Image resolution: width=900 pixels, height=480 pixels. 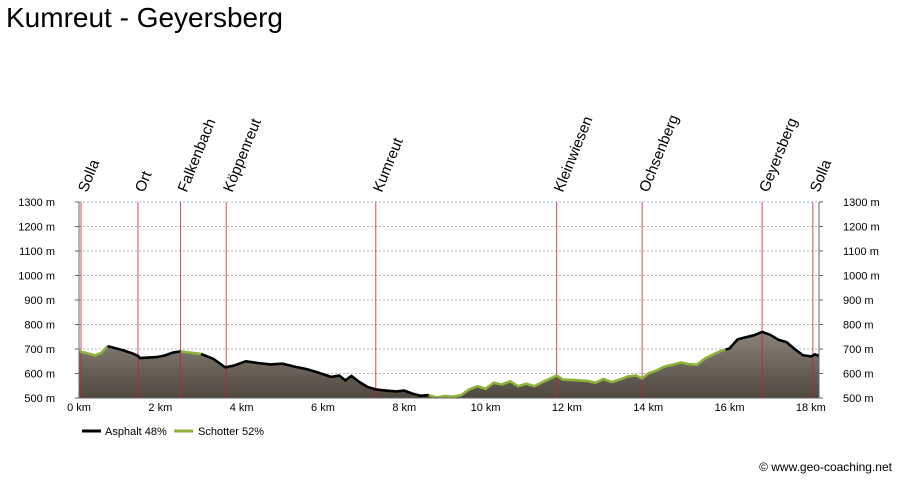 I want to click on x-tick-label: 8 km, so click(x=404, y=408).